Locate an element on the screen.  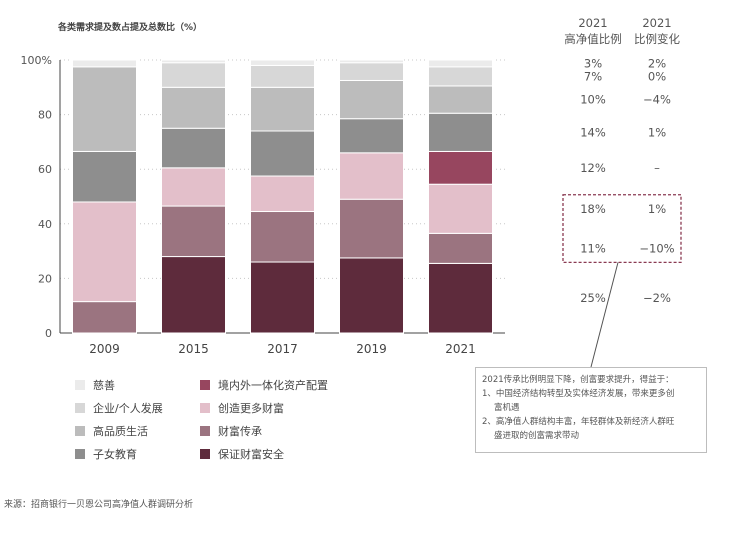
legend-item-5: 创造更多财富 is located at coordinates (242, 408).